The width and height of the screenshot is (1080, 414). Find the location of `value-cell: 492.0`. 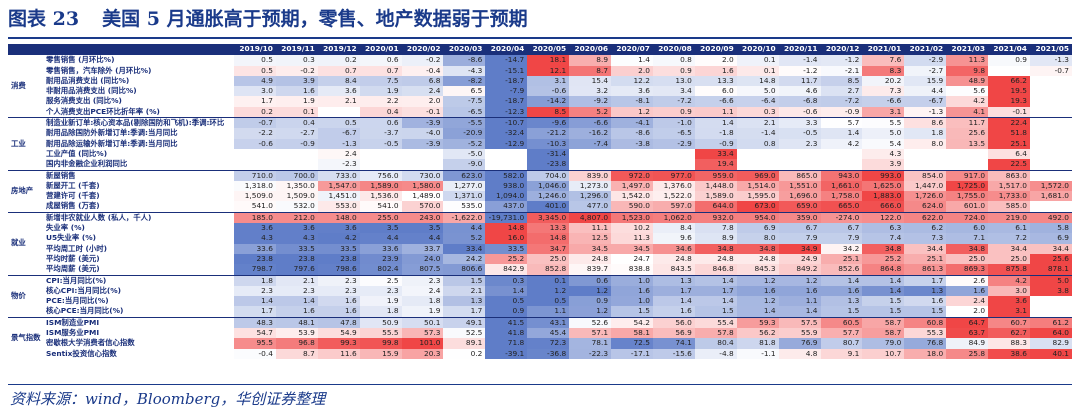

value-cell: 492.0 is located at coordinates (1050, 217).